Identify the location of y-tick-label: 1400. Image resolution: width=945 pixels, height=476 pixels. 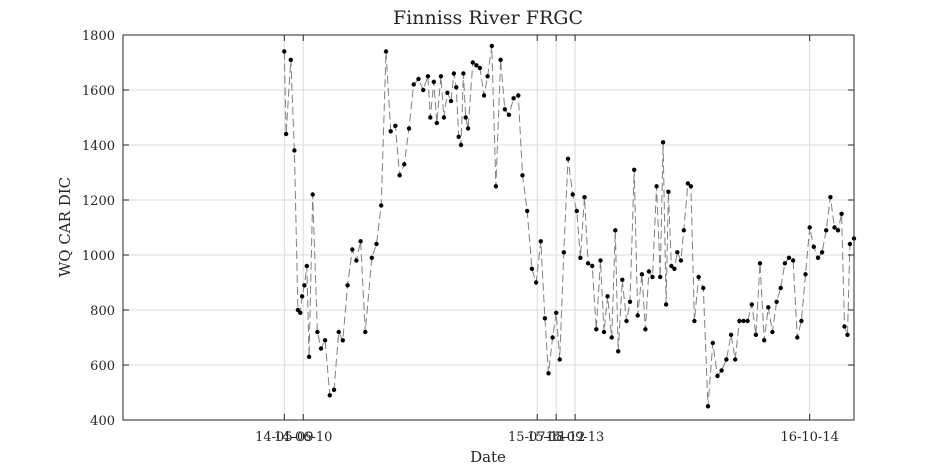
(98, 146).